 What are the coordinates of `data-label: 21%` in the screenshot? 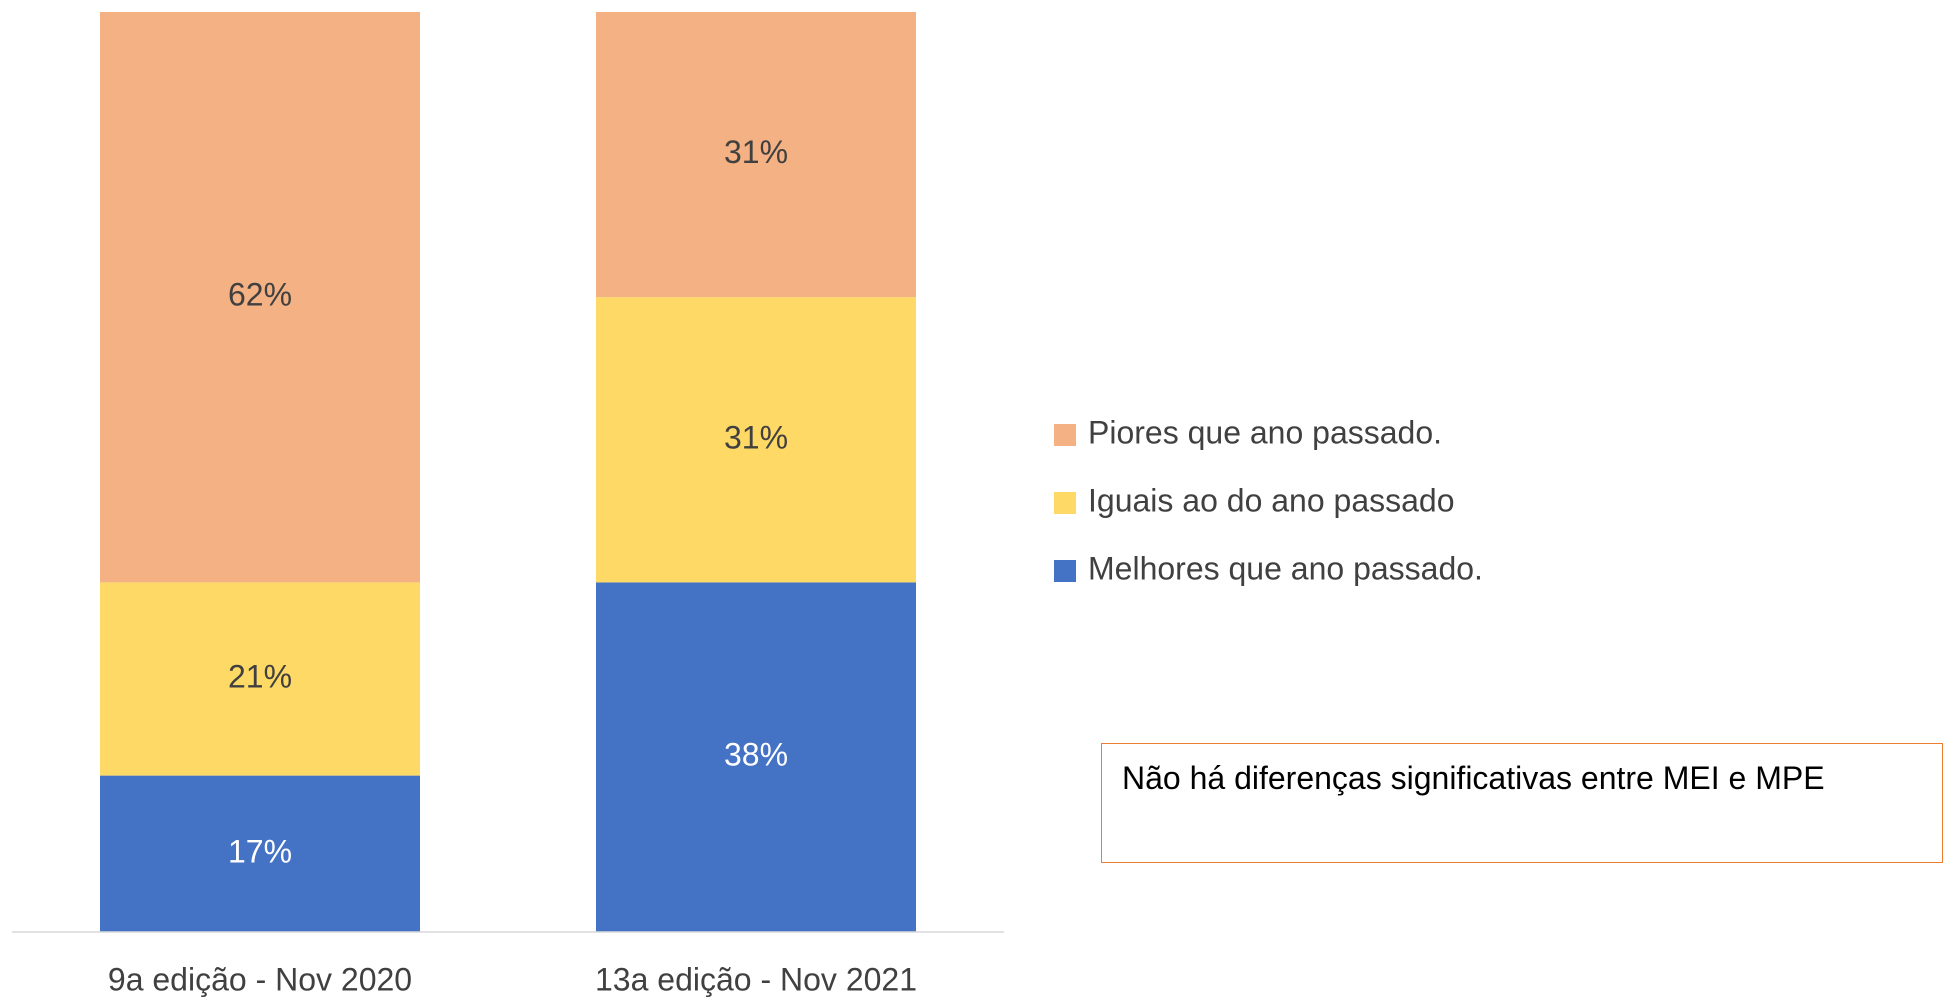 It's located at (260, 676).